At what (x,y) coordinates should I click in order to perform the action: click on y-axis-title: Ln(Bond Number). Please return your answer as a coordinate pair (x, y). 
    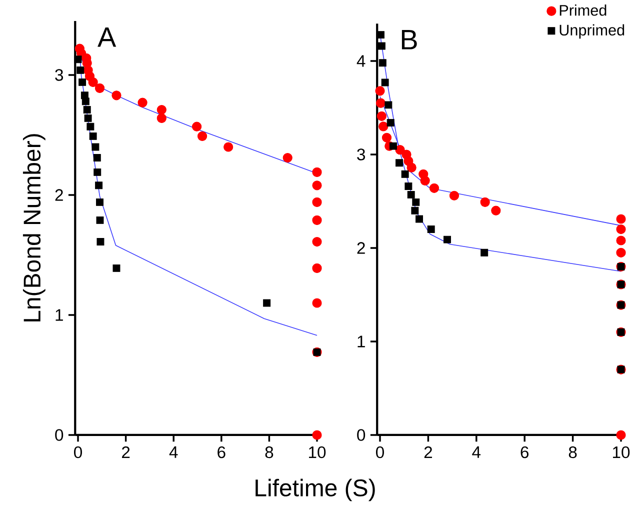
    Looking at the image, I should click on (34, 228).